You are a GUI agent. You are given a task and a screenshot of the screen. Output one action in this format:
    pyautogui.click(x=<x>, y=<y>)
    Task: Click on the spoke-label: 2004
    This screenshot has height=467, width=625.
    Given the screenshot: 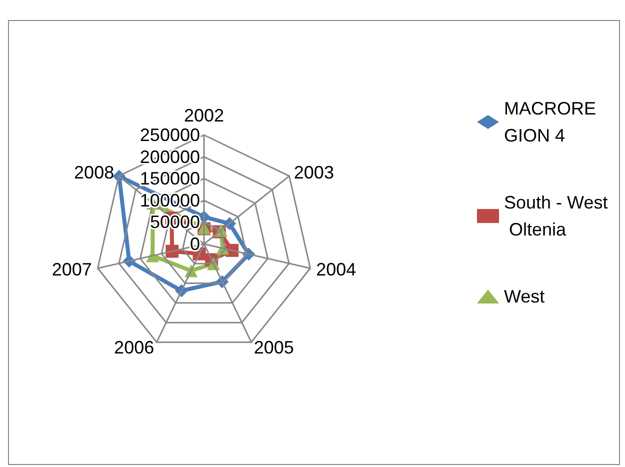 What is the action you would take?
    pyautogui.click(x=336, y=270)
    